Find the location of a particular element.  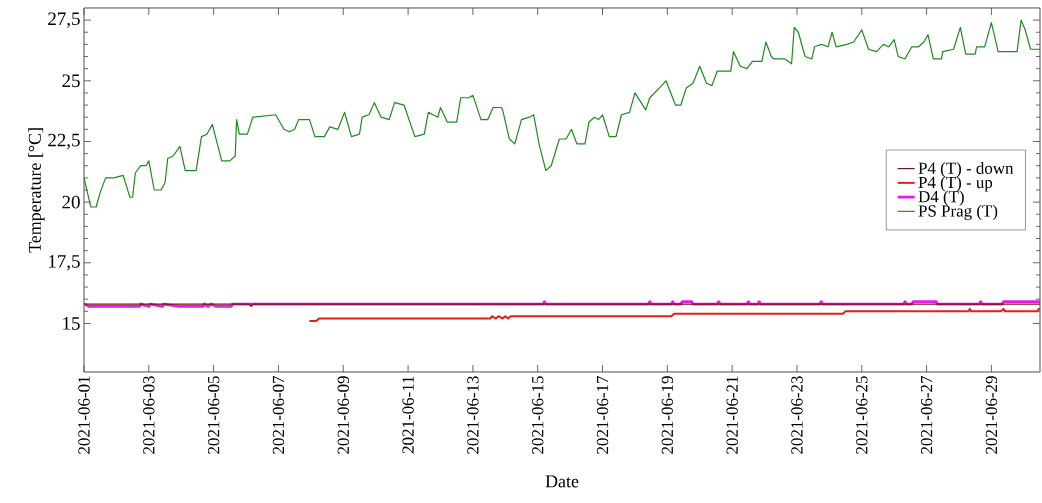

x-tick-label: 2021-06-07 is located at coordinates (278, 414).